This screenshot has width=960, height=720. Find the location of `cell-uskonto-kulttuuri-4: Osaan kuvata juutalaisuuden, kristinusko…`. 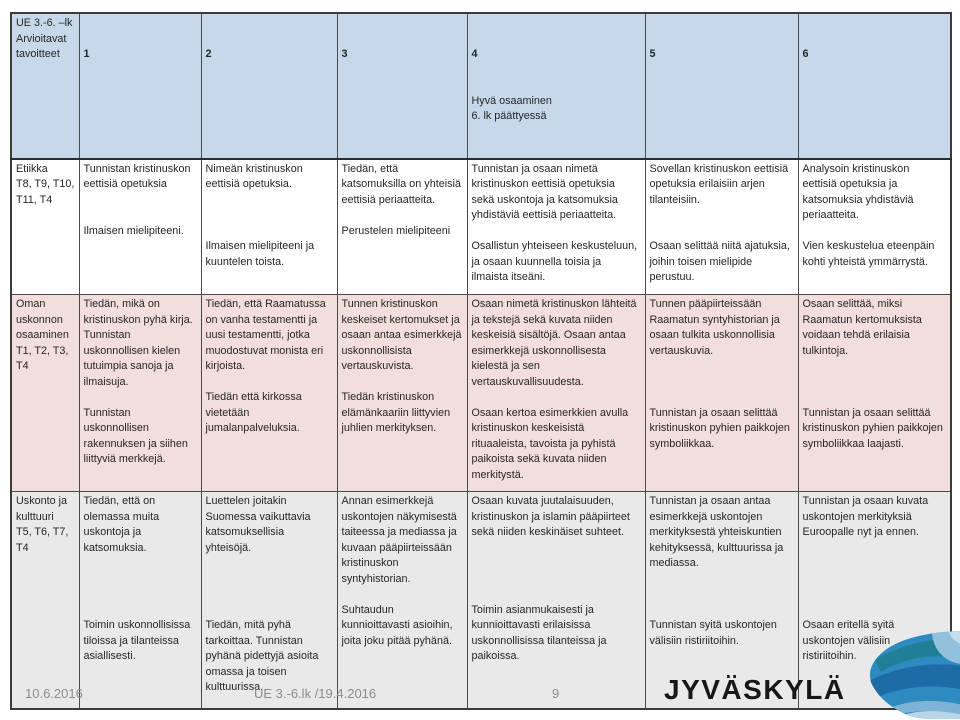

cell-uskonto-kulttuuri-4: Osaan kuvata juutalaisuuden, kristinusko… is located at coordinates (556, 600).